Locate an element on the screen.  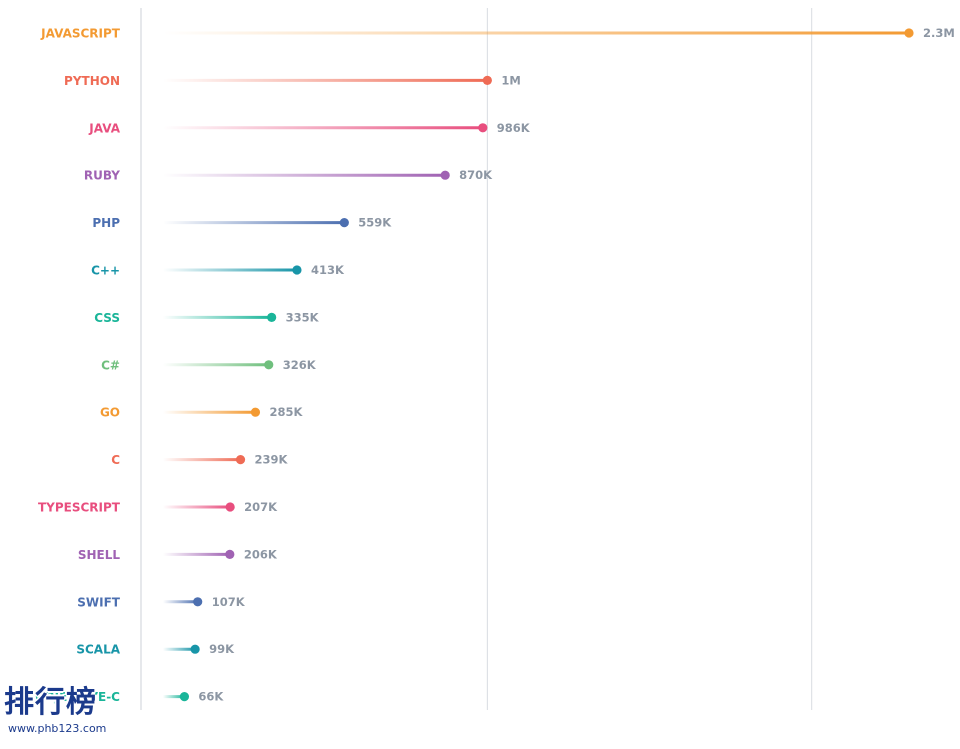
category-label: CSS is located at coordinates (107, 318).